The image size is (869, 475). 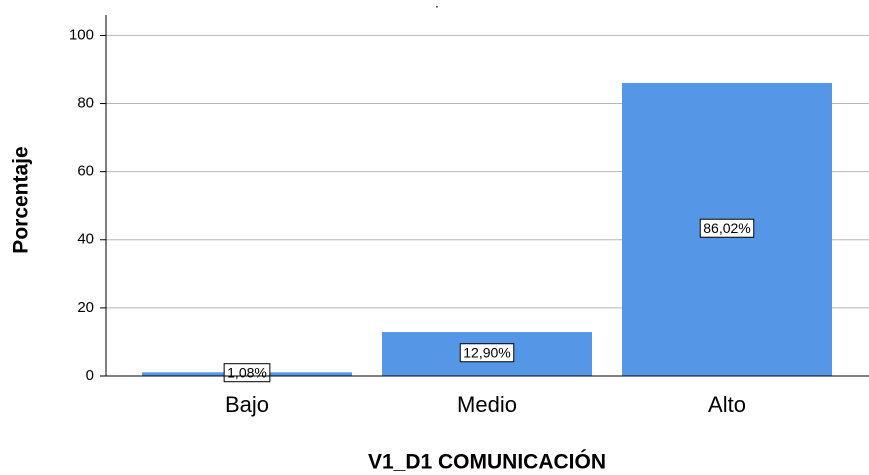 I want to click on y-tick-label: 60, so click(x=85, y=171).